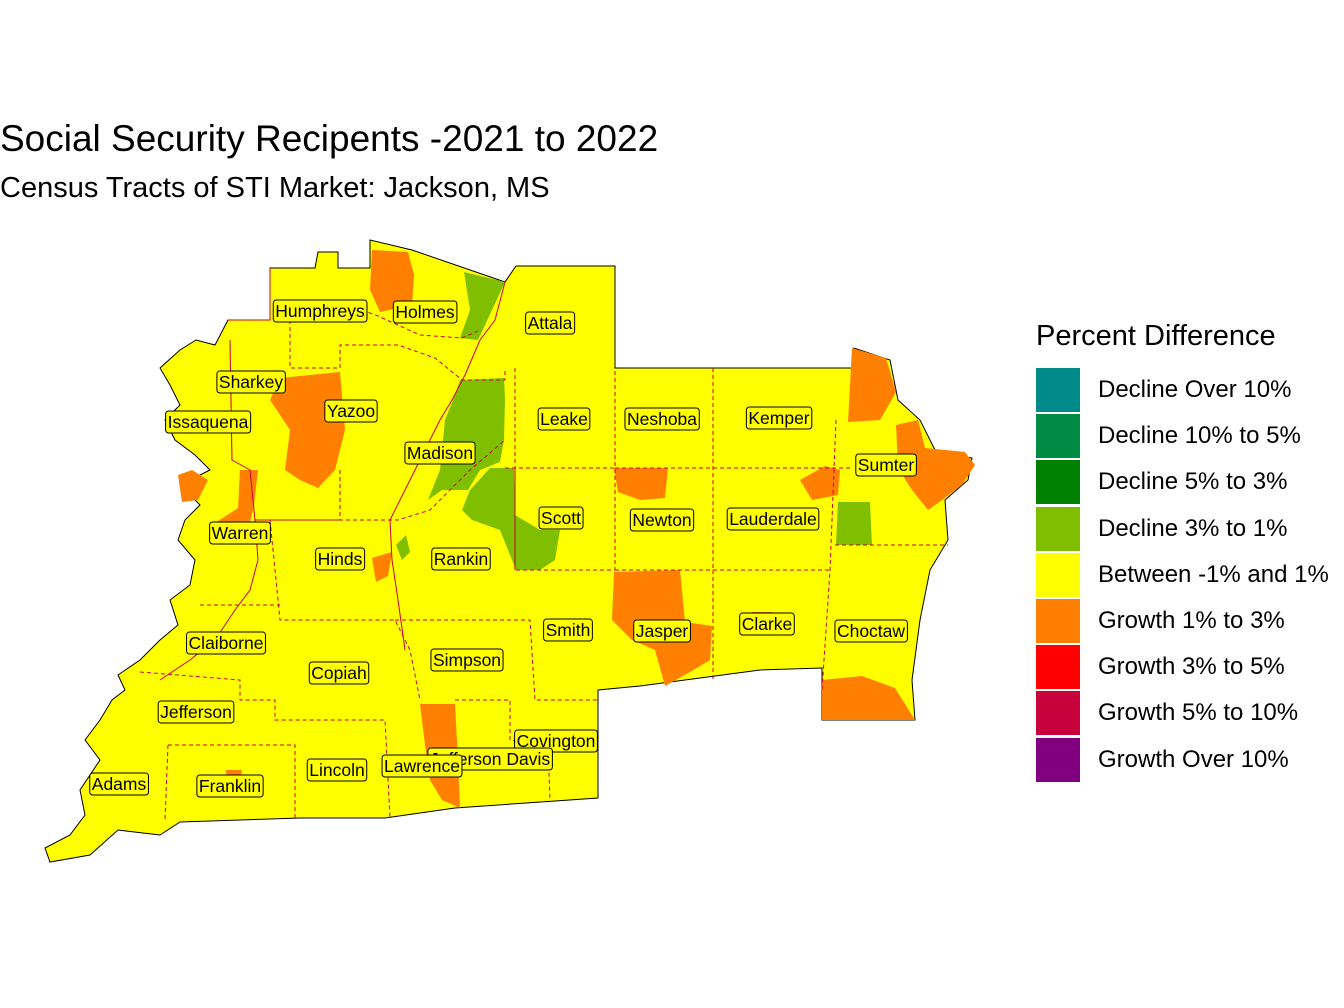 This screenshot has width=1344, height=1008. I want to click on county-label-text: Choctaw, so click(871, 631).